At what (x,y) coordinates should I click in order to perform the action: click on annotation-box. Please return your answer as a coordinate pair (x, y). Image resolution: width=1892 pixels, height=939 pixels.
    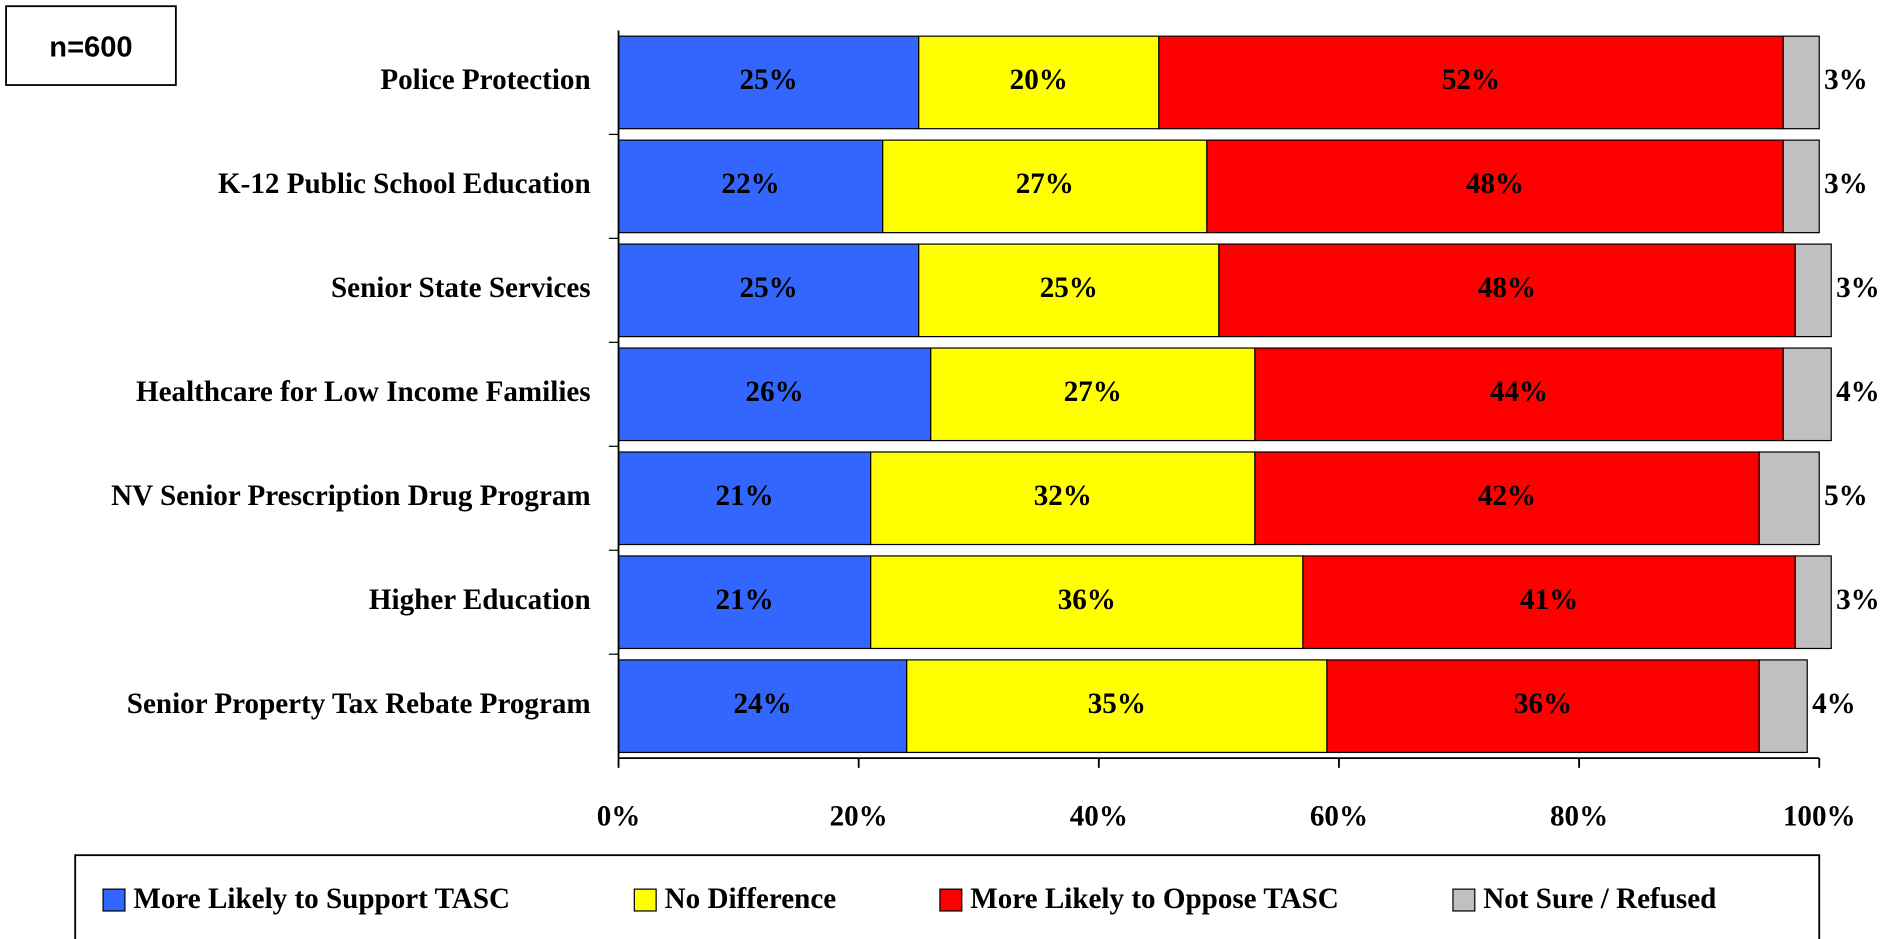
    Looking at the image, I should click on (91, 45).